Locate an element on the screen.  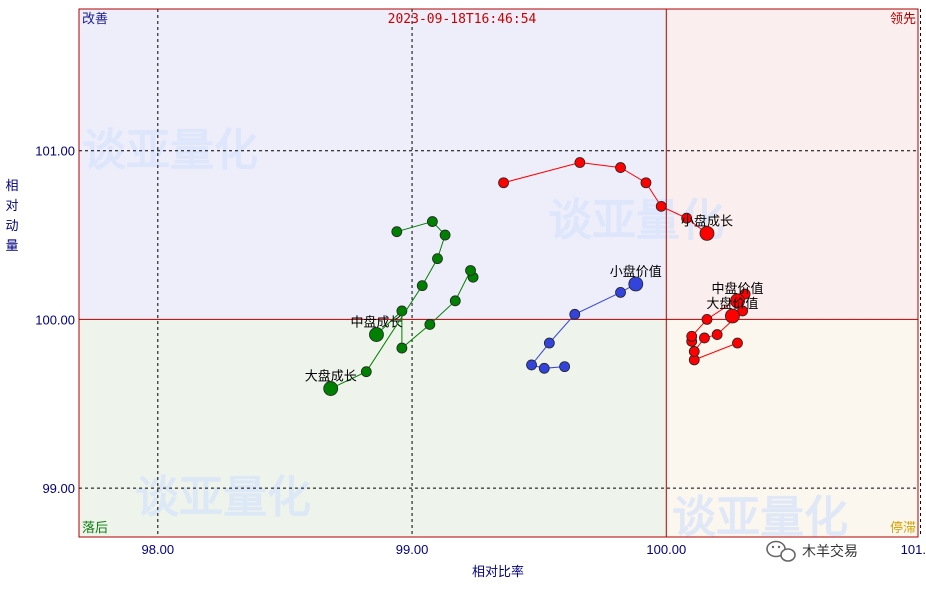
series-label: 中盘价值 is located at coordinates (737, 289).